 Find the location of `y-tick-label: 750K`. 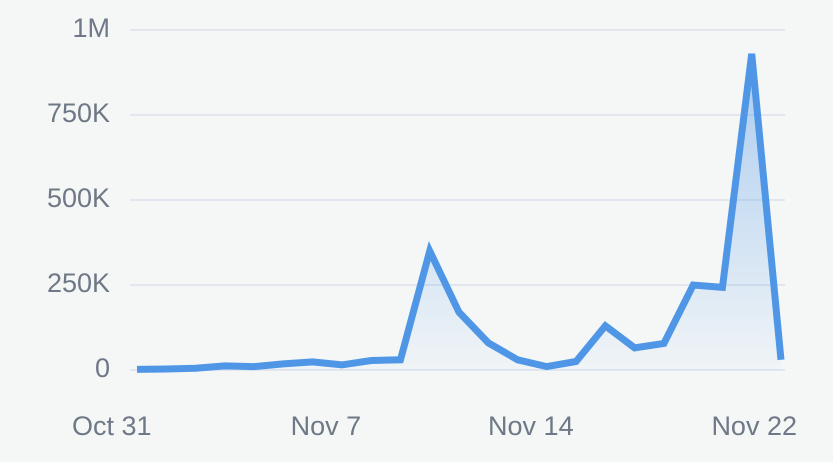

y-tick-label: 750K is located at coordinates (78, 113).